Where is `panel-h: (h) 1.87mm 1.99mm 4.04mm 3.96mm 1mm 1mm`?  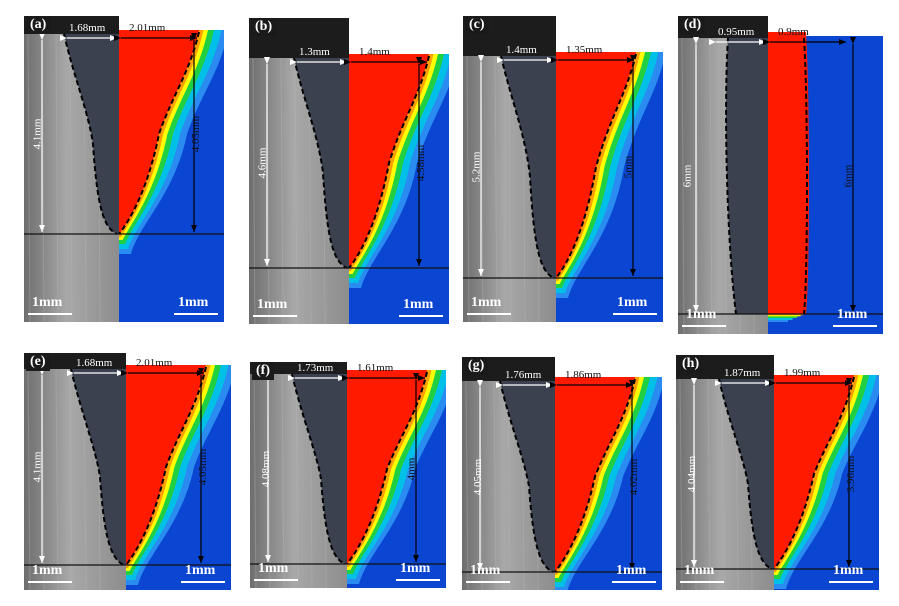 panel-h: (h) 1.87mm 1.99mm 4.04mm 3.96mm 1mm 1mm is located at coordinates (777, 472).